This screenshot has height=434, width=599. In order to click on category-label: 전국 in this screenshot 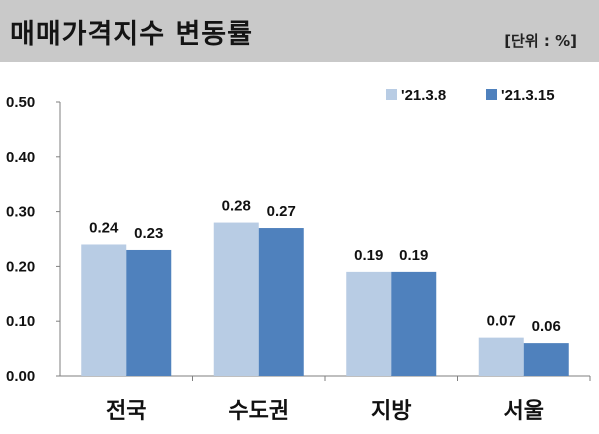, I will do `click(126, 411)`.